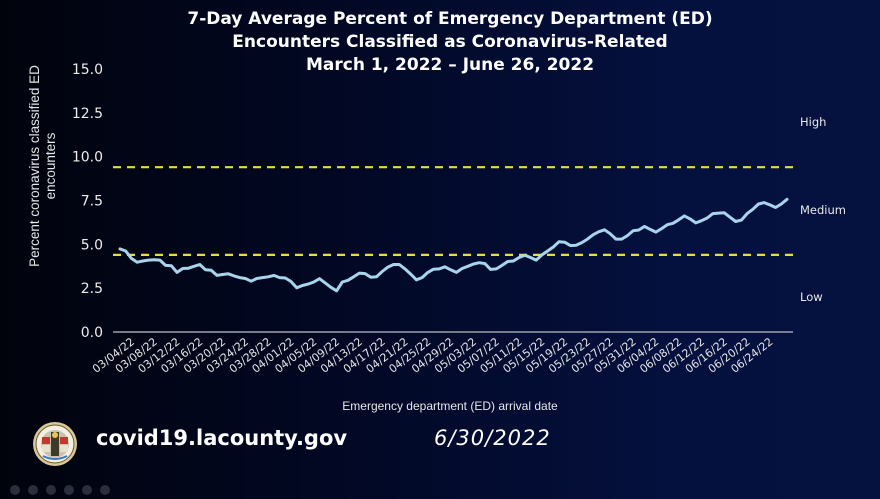 The image size is (880, 499). Describe the element at coordinates (823, 210) in the screenshot. I see `zone-label-medium: Medium` at that location.